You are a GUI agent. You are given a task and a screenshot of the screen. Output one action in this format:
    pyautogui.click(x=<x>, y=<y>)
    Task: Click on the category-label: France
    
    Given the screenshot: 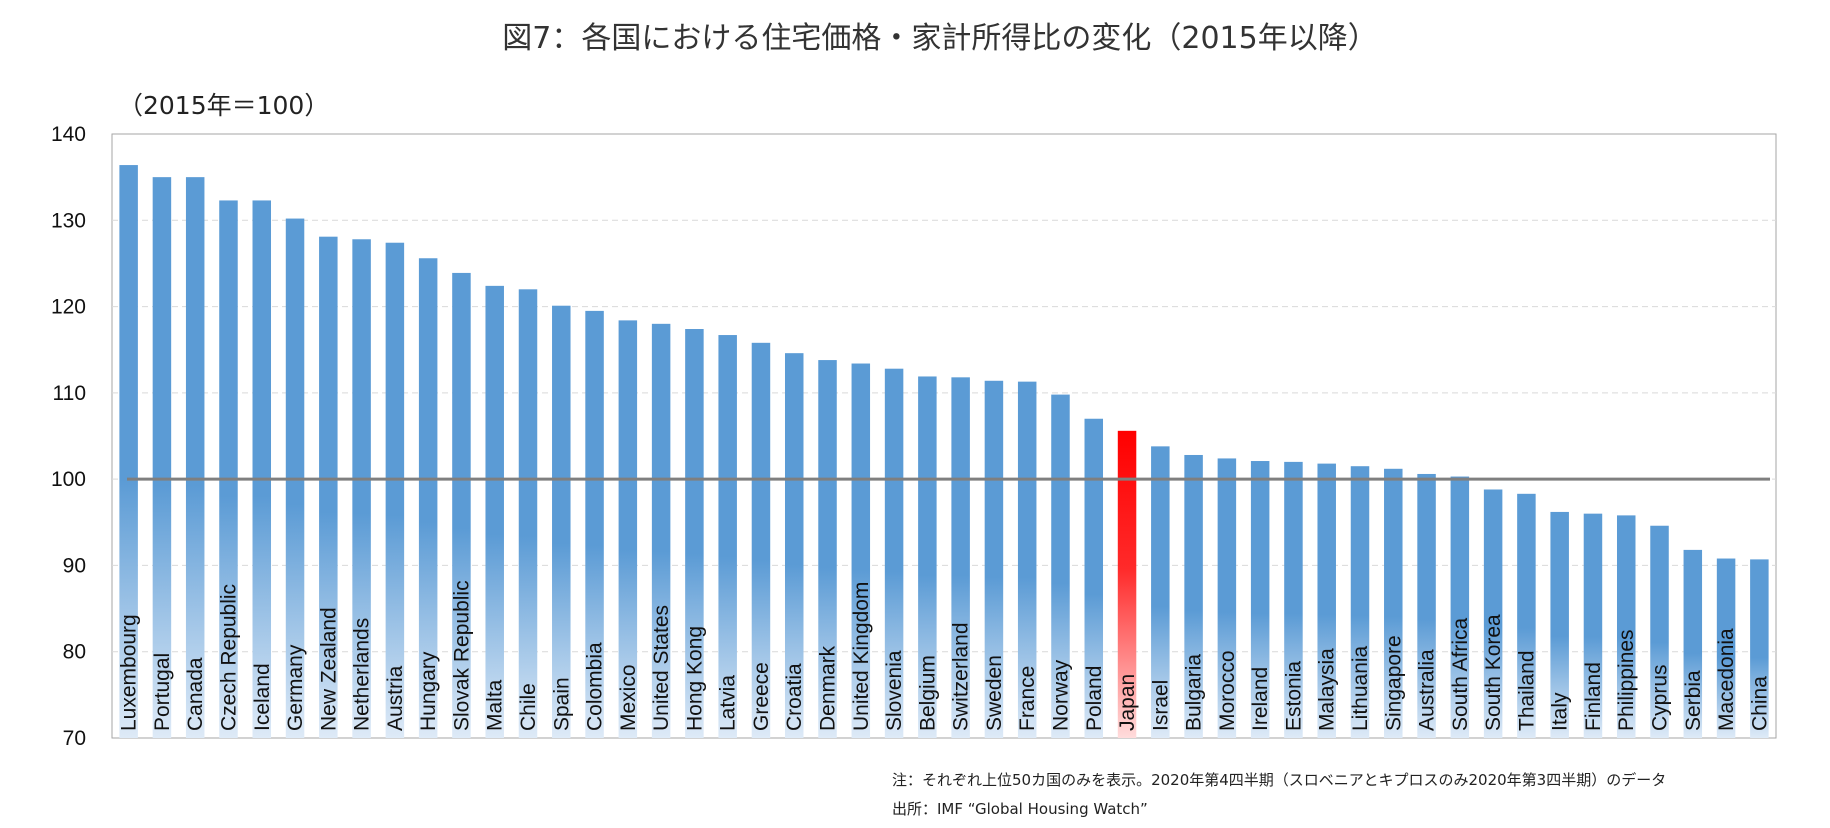 What is the action you would take?
    pyautogui.click(x=1027, y=698)
    